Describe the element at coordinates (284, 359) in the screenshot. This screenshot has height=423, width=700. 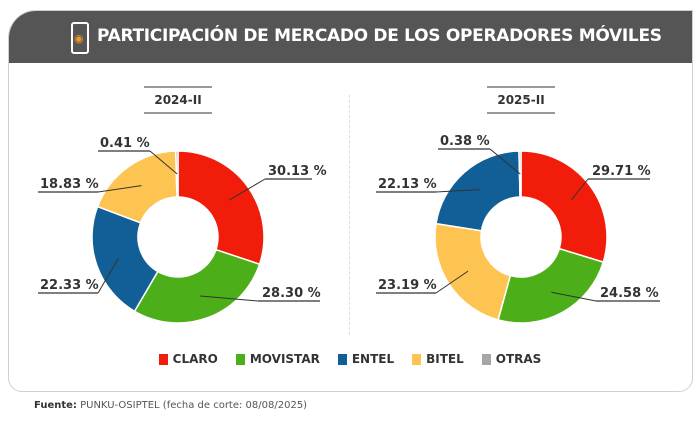
I see `legend-label: MOVISTAR` at that location.